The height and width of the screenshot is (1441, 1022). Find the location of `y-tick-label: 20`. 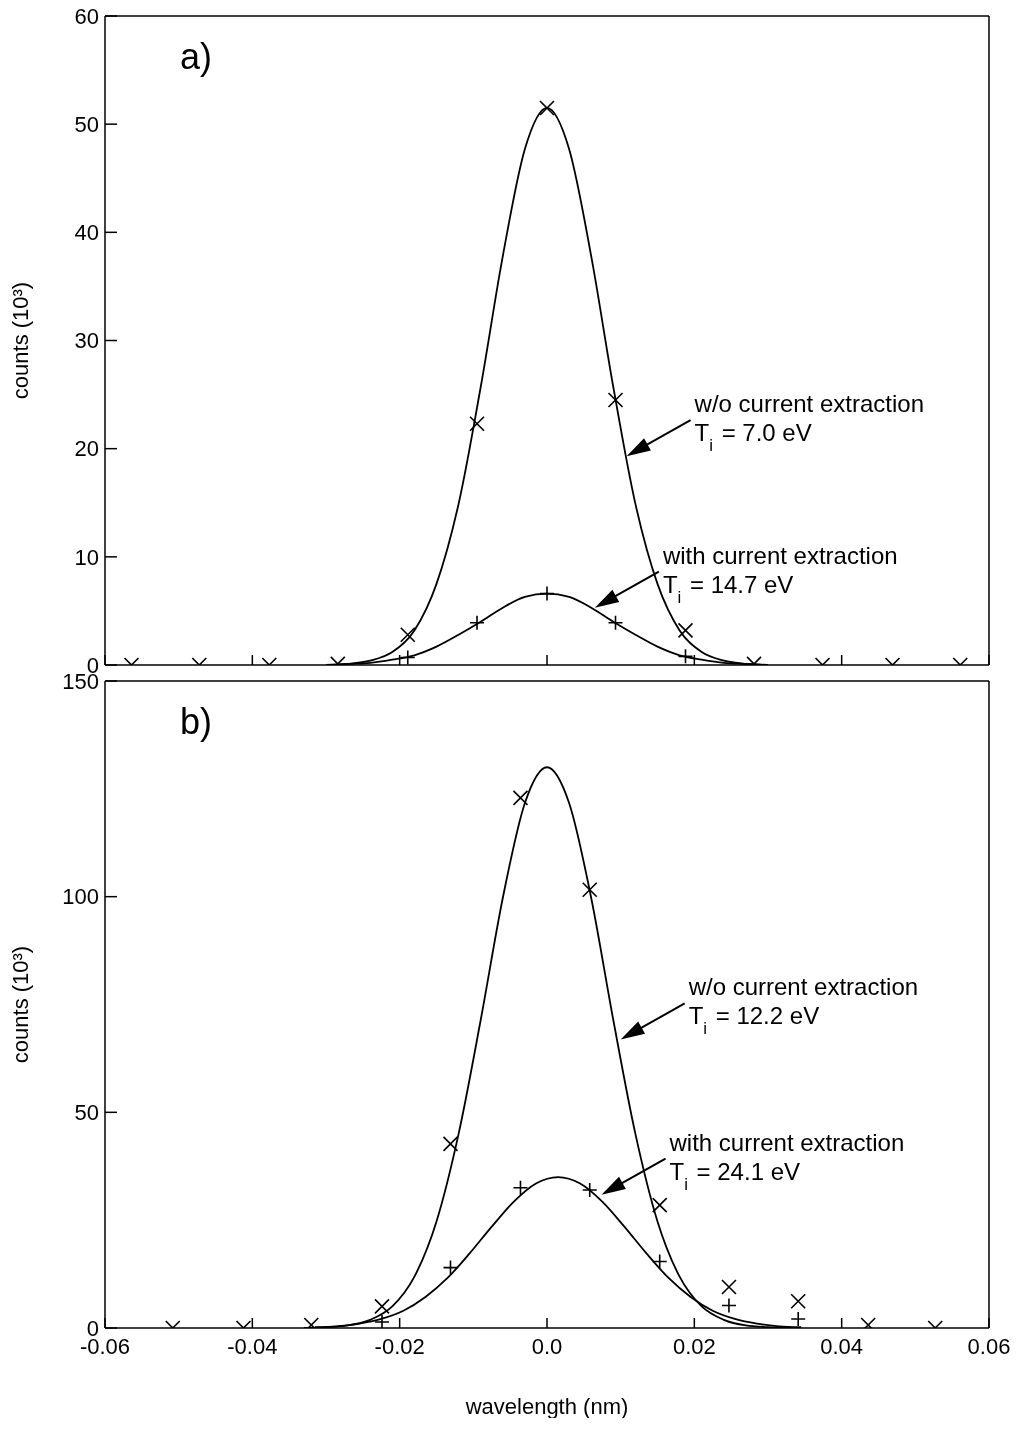

y-tick-label: 20 is located at coordinates (86, 449).